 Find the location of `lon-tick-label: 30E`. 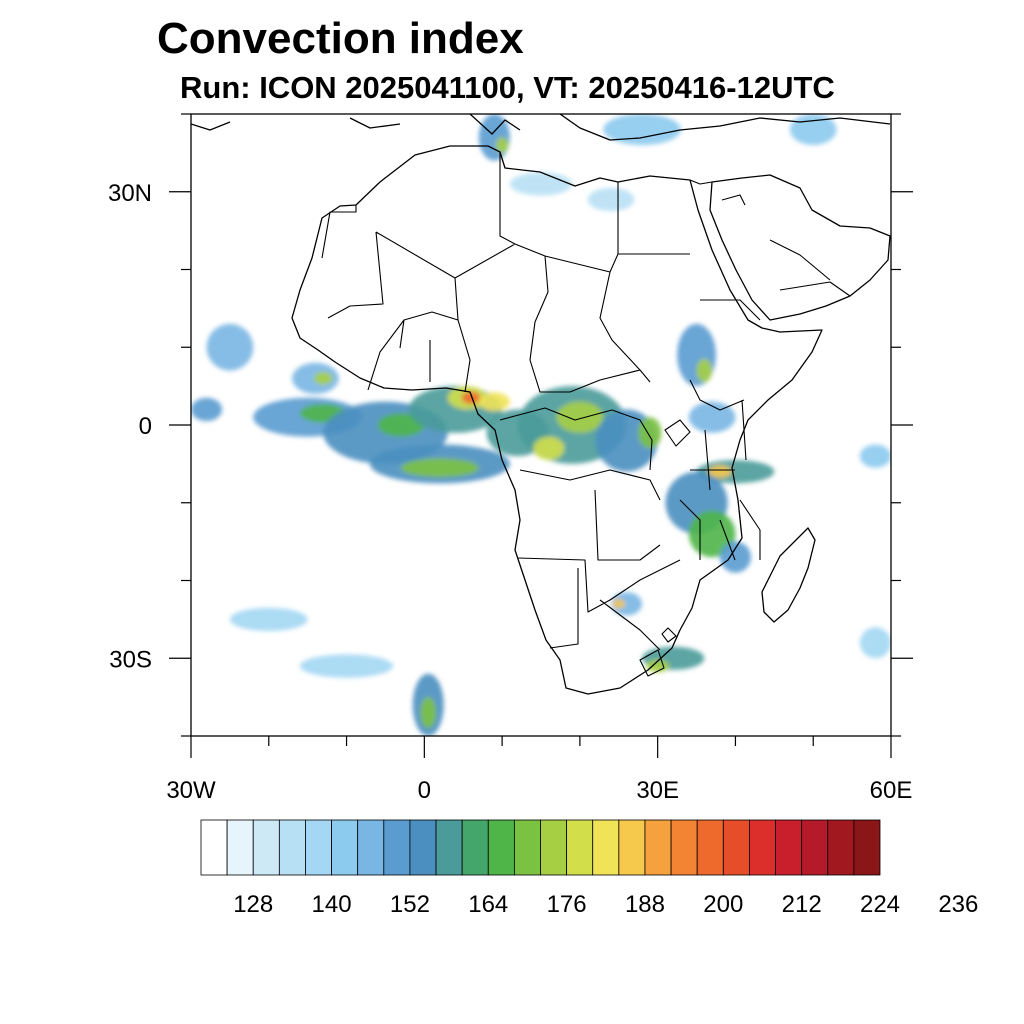

lon-tick-label: 30E is located at coordinates (657, 790).